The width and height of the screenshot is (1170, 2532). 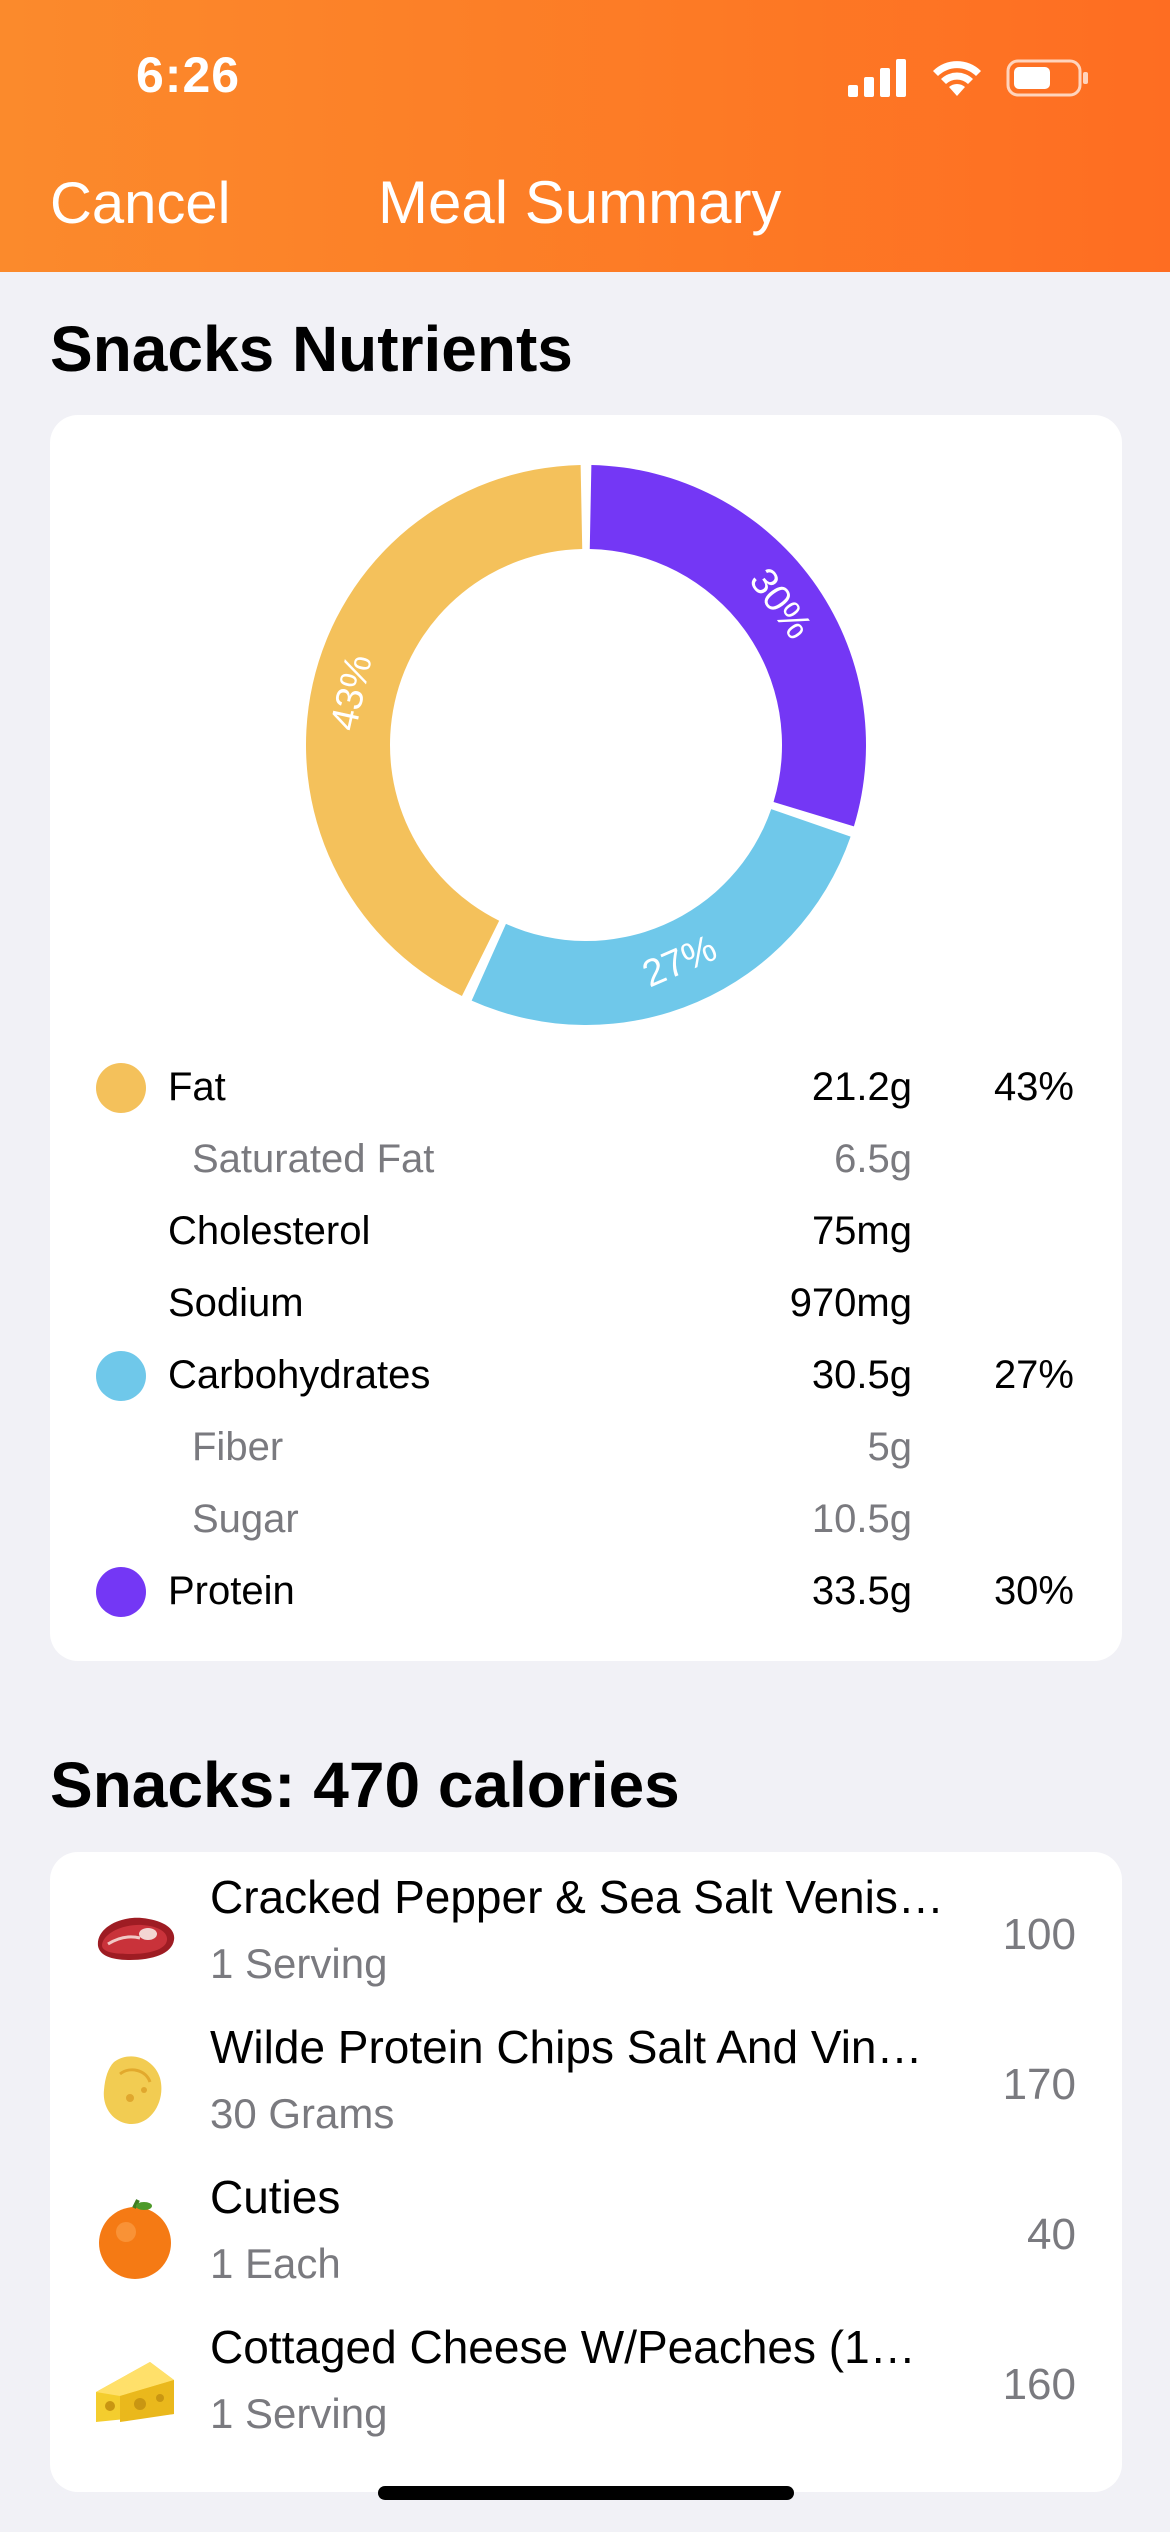 What do you see at coordinates (245, 1519) in the screenshot?
I see `nutrient-label: Sugar` at bounding box center [245, 1519].